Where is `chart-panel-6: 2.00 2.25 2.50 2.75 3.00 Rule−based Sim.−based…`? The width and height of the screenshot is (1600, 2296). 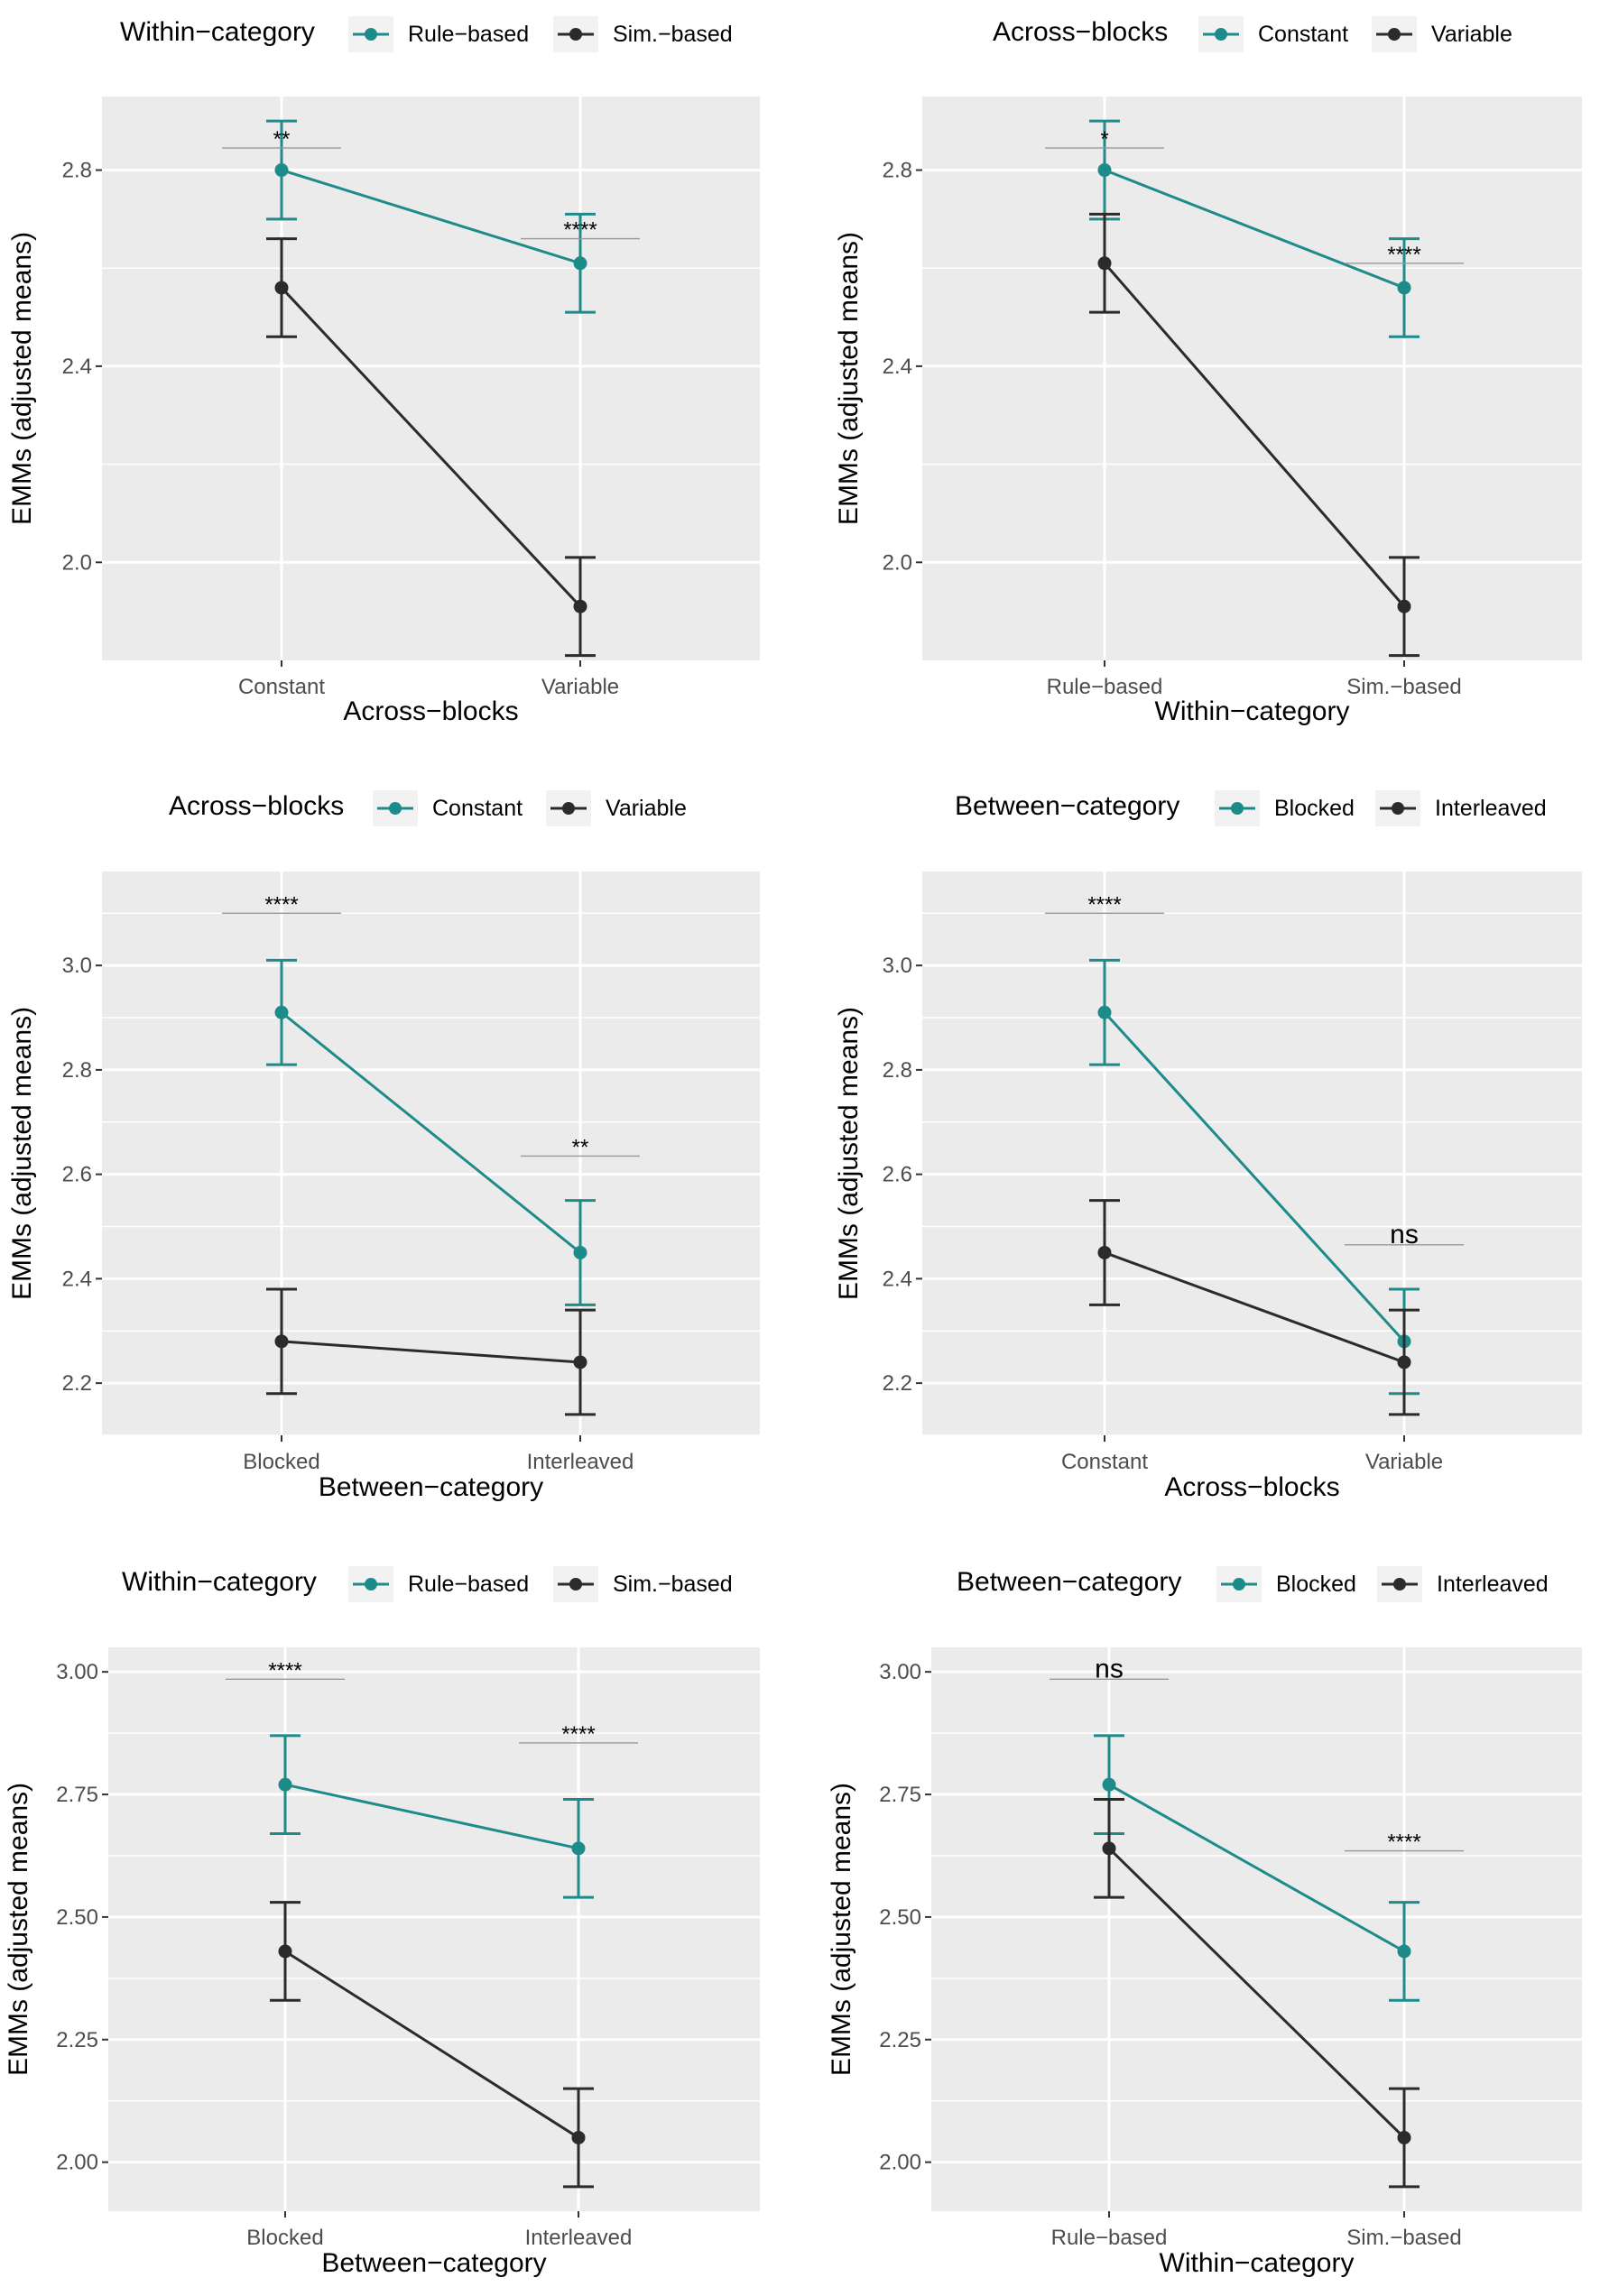
chart-panel-6: 2.00 2.25 2.50 2.75 3.00 Rule−based Sim.−based… is located at coordinates (1204, 1922).